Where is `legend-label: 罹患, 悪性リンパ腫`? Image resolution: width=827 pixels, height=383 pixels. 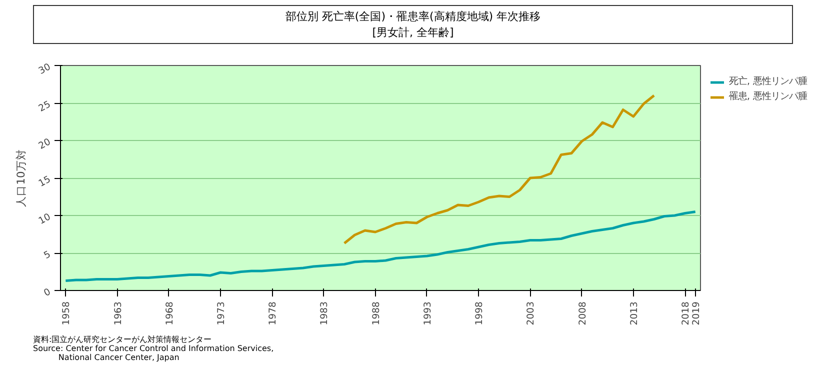 legend-label: 罹患, 悪性リンパ腫 is located at coordinates (768, 96).